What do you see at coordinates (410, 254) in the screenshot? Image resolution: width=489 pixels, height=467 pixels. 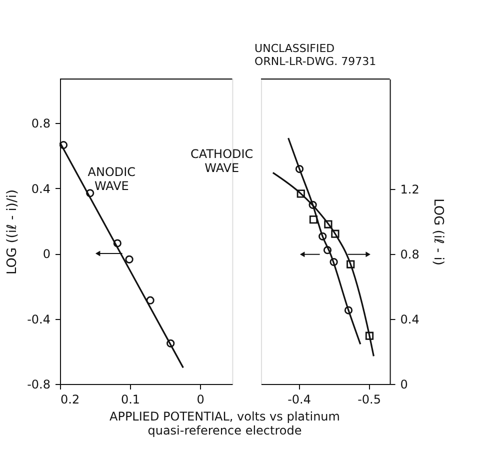 I see `y2-tick-label: 0.8` at bounding box center [410, 254].